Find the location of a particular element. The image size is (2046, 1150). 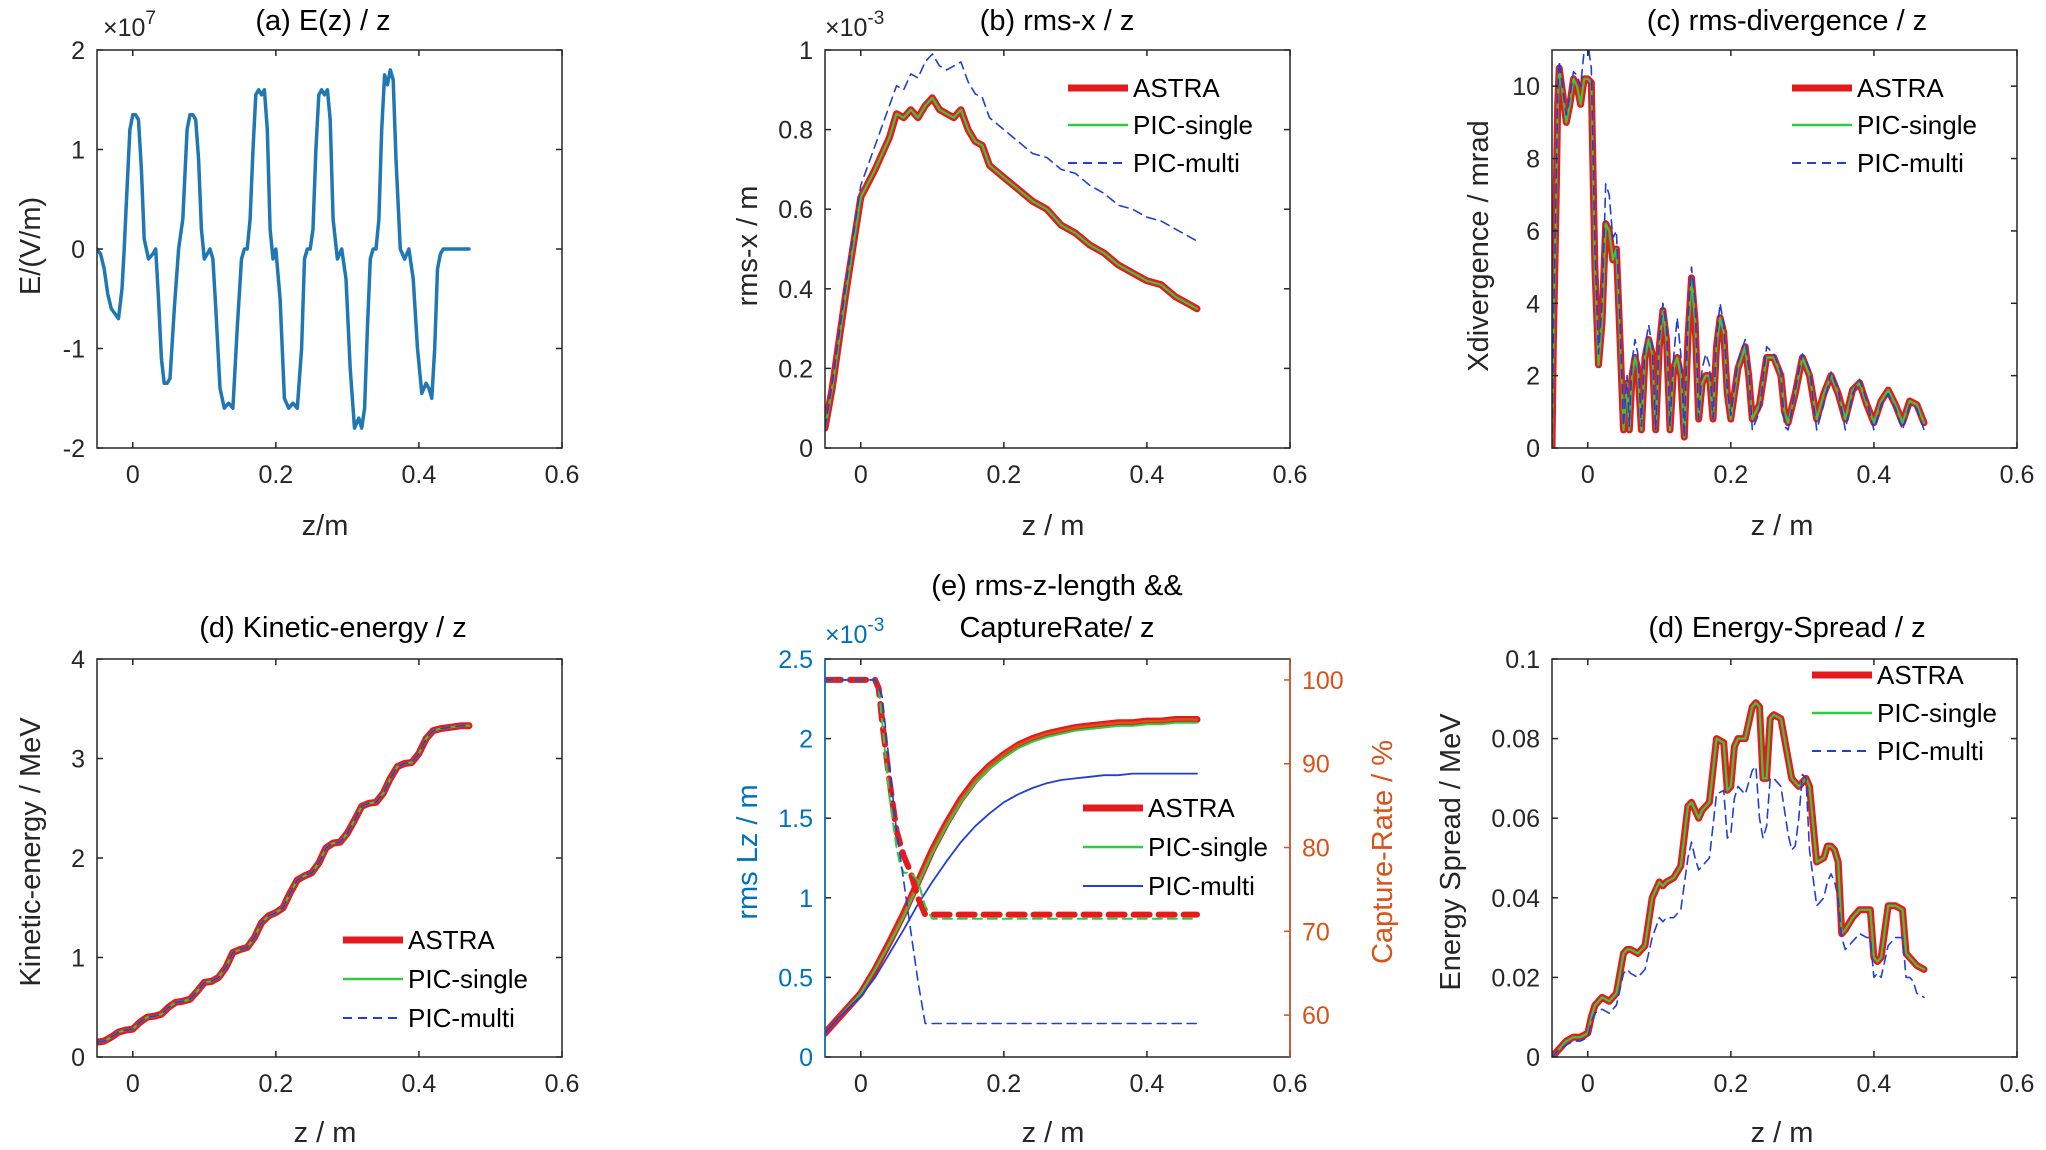

y-tick-label-right: 80 is located at coordinates (1316, 849).